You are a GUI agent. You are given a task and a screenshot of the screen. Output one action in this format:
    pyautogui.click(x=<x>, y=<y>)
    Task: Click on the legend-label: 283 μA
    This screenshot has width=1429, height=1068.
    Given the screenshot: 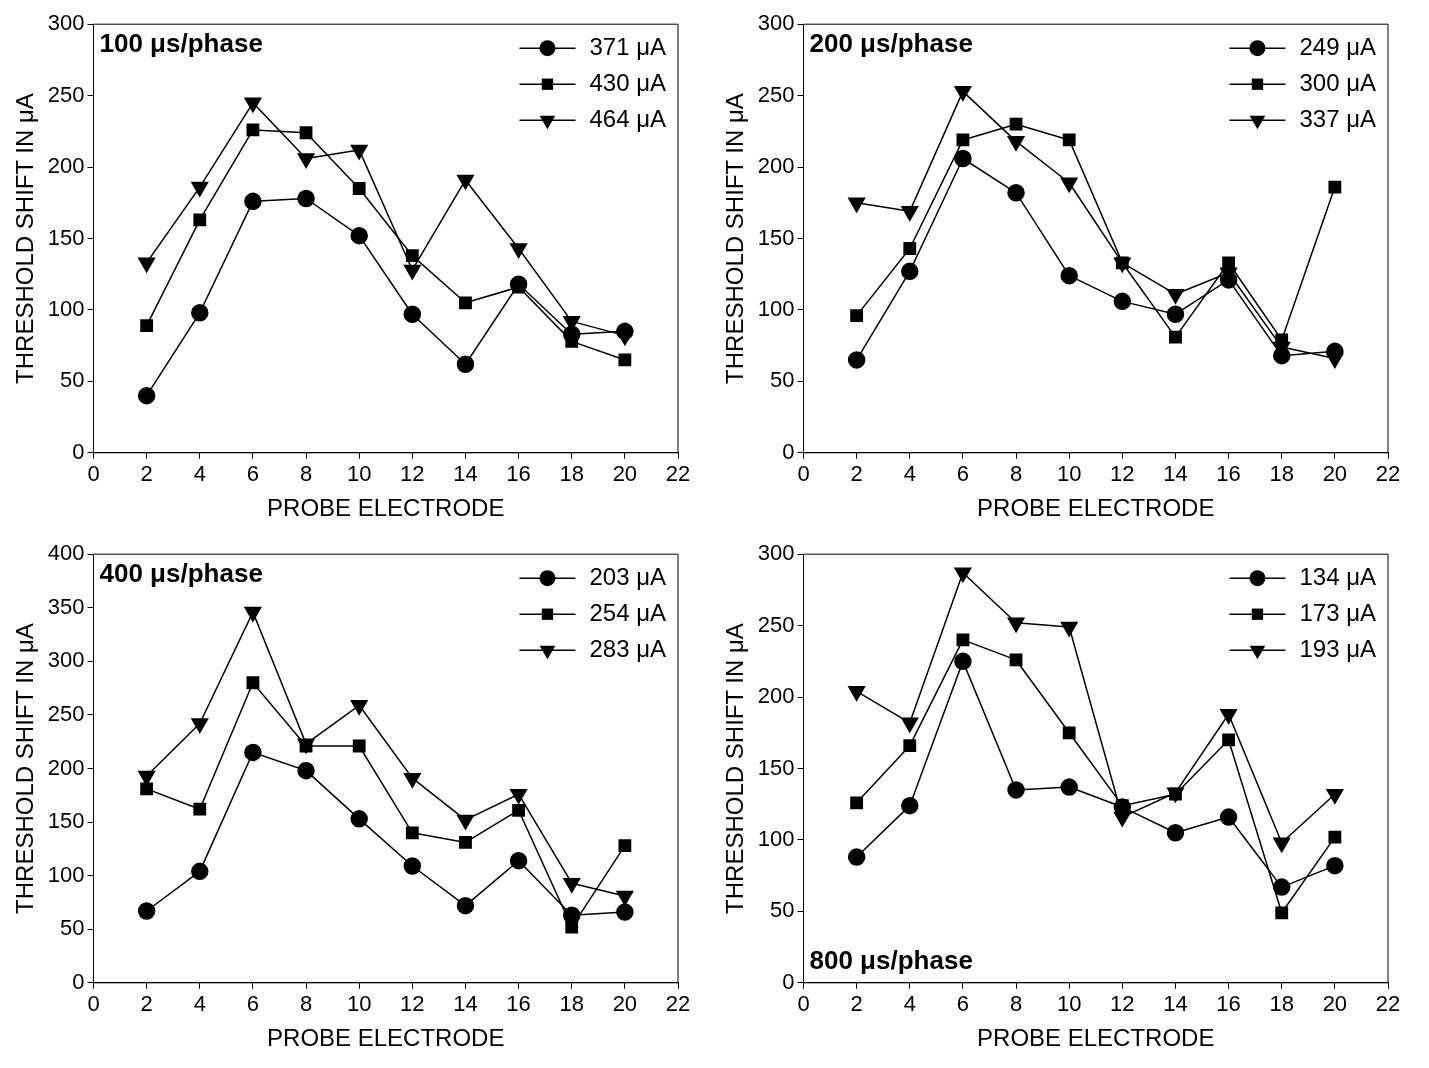 What is the action you would take?
    pyautogui.click(x=627, y=648)
    